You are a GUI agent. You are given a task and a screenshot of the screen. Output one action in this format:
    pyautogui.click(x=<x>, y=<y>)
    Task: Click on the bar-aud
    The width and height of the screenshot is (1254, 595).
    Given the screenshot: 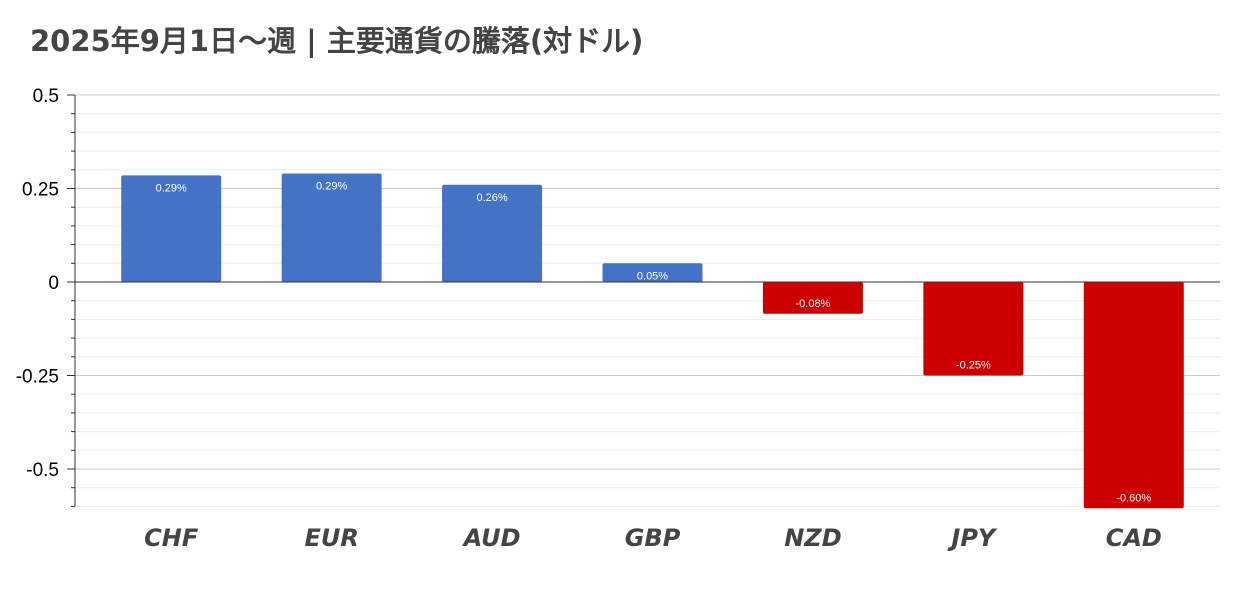 What is the action you would take?
    pyautogui.click(x=492, y=233)
    